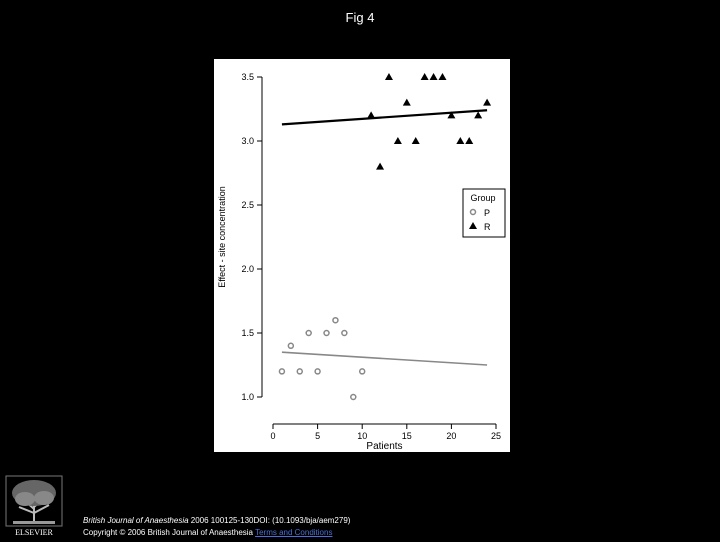  Describe the element at coordinates (222, 236) in the screenshot. I see `y-axis-label: Effect - site concentration` at that location.